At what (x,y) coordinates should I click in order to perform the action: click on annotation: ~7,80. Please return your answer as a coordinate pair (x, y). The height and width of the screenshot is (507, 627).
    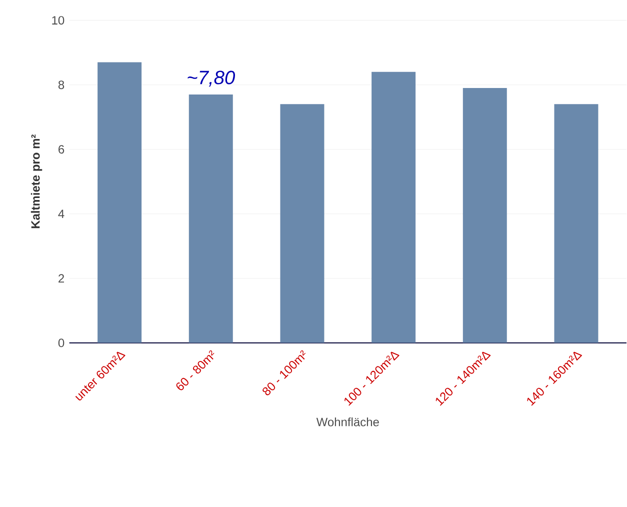
    Looking at the image, I should click on (212, 78).